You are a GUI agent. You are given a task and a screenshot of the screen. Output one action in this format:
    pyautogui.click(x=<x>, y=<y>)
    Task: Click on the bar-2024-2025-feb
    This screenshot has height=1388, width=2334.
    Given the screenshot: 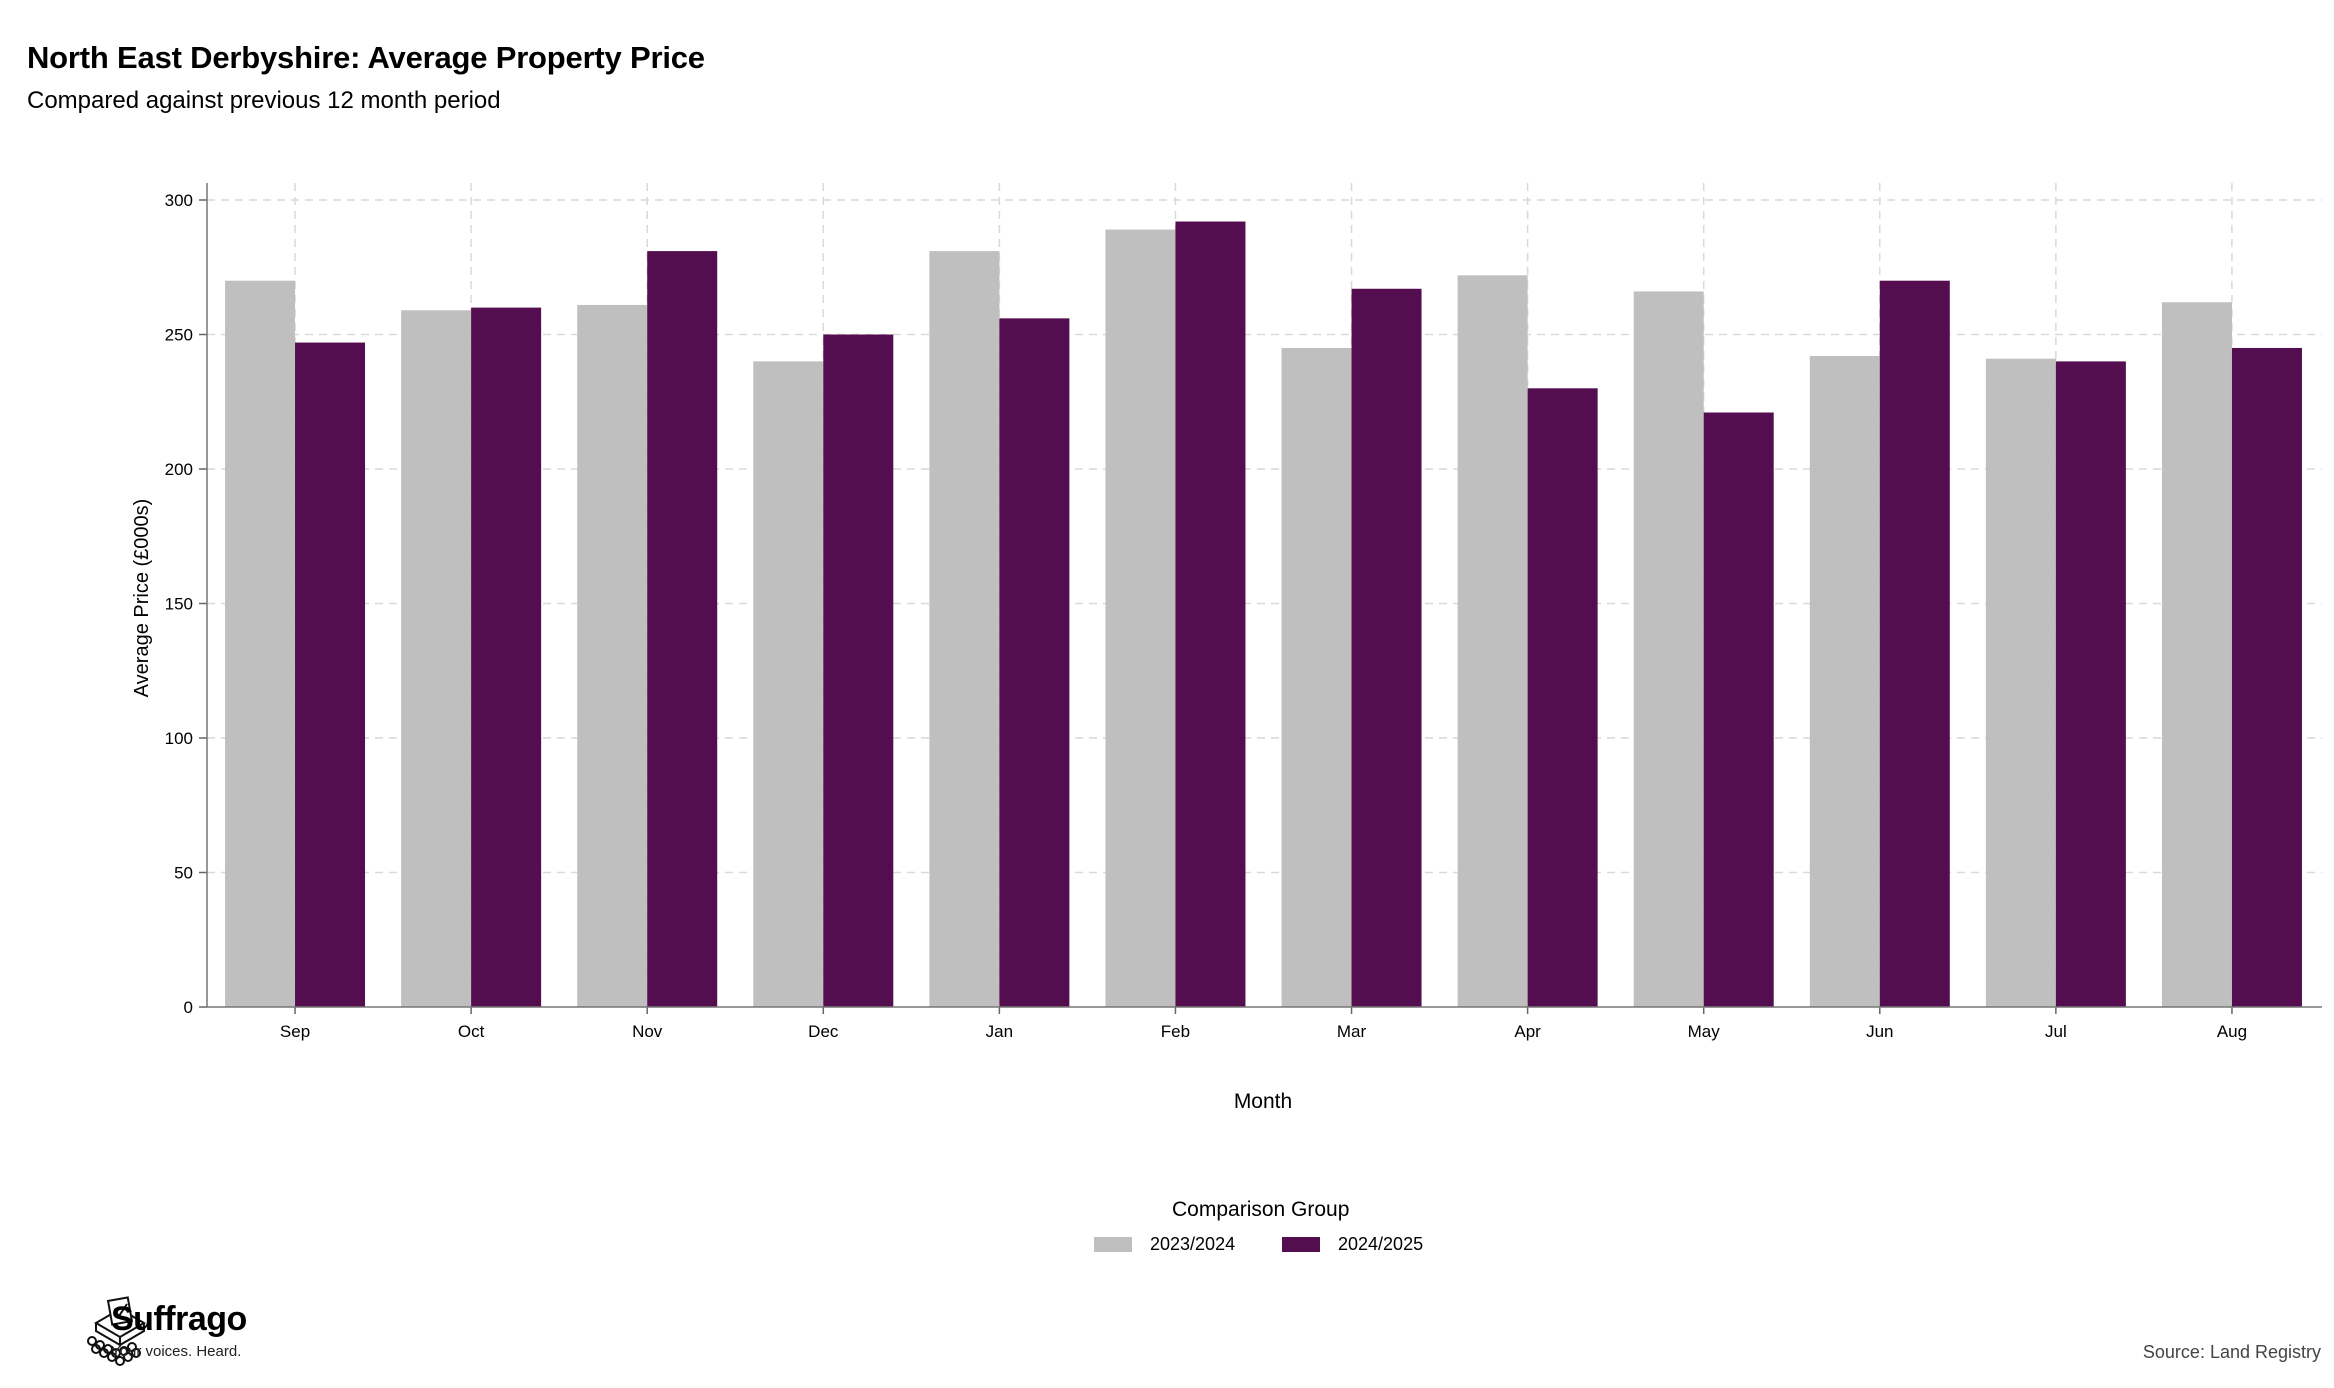 What is the action you would take?
    pyautogui.click(x=1210, y=614)
    